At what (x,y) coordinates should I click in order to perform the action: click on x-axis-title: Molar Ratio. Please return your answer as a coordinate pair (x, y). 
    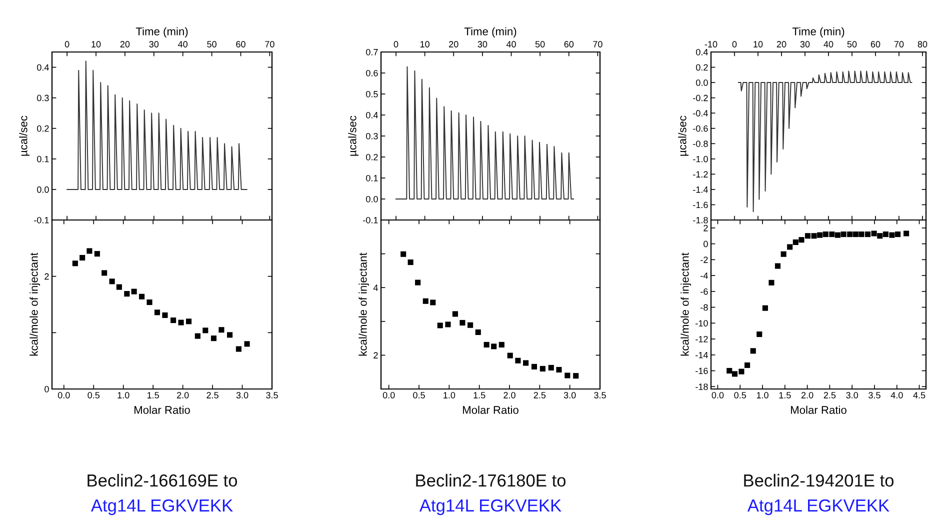
    Looking at the image, I should click on (490, 410).